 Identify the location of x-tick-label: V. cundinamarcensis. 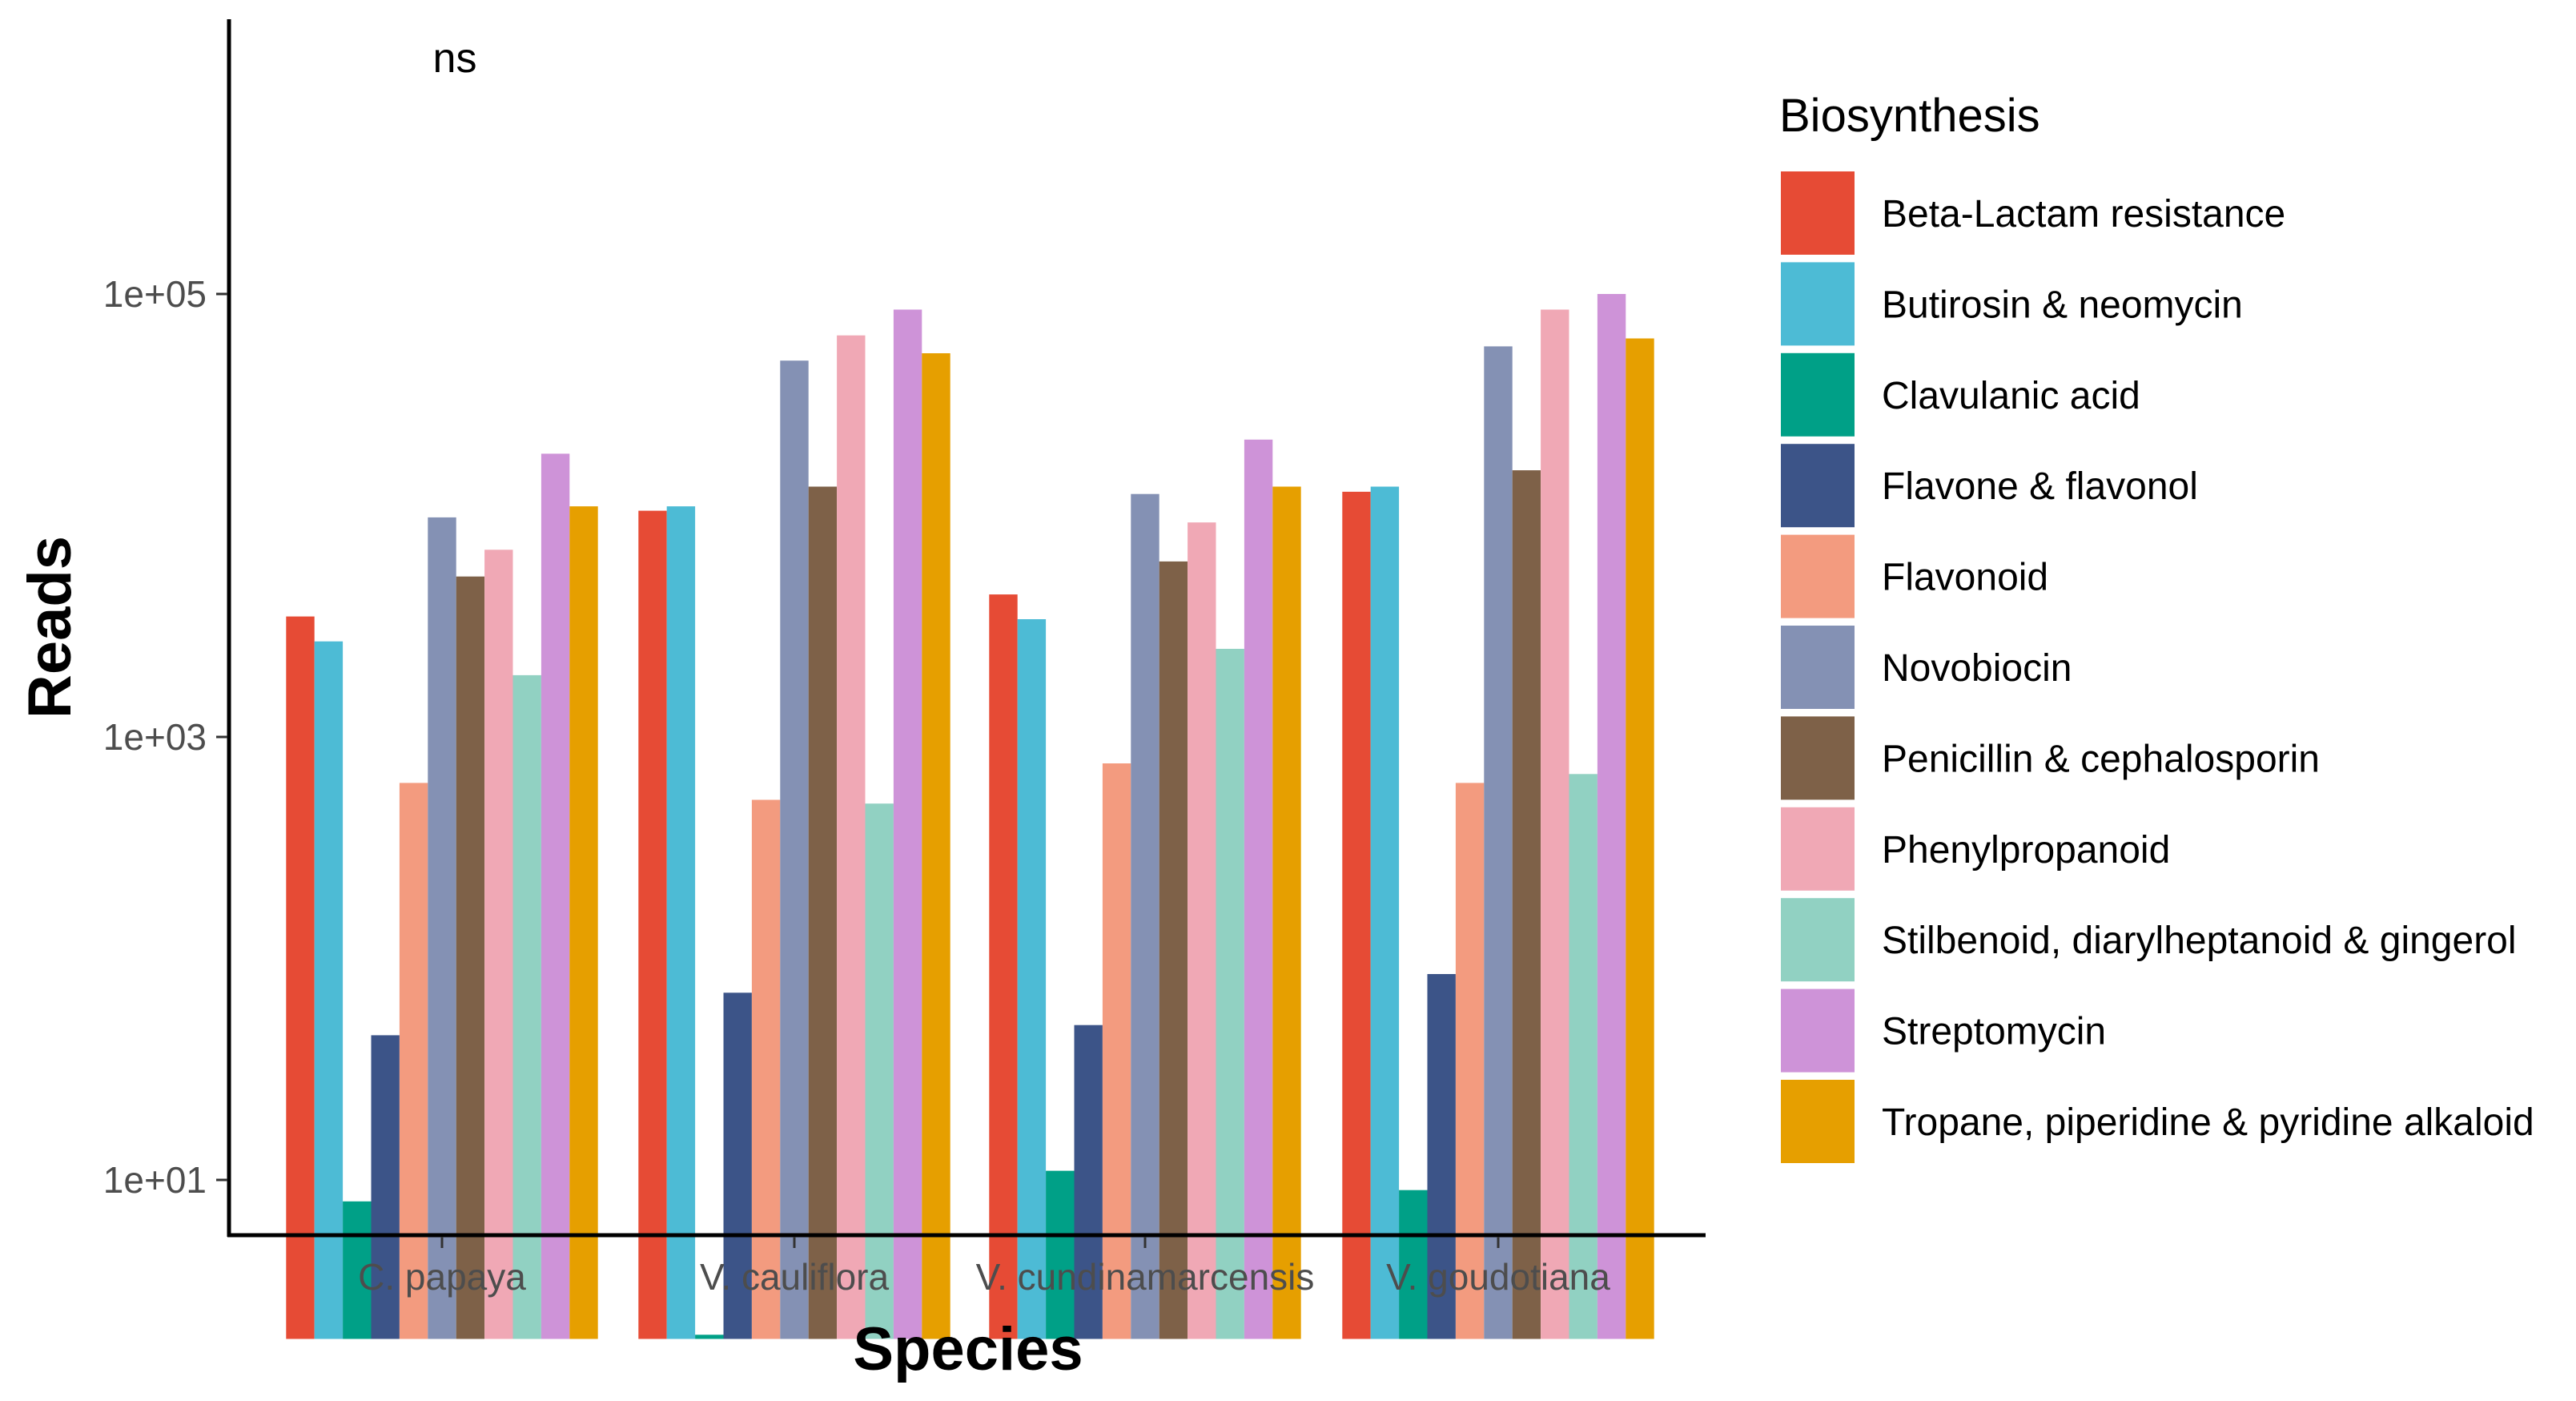
(1145, 1277).